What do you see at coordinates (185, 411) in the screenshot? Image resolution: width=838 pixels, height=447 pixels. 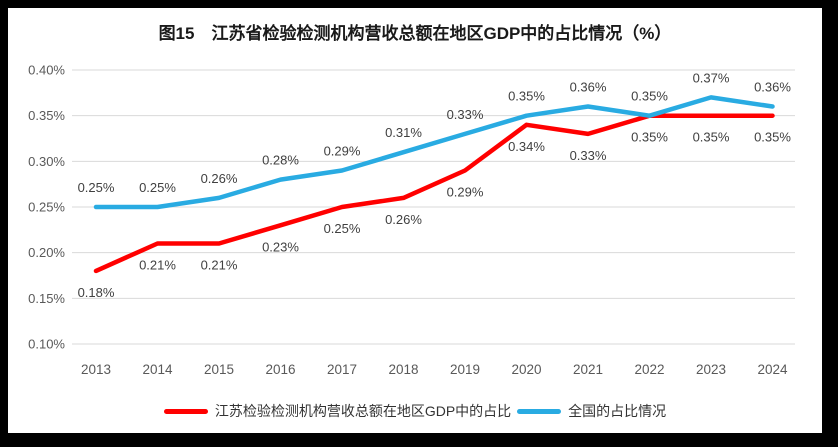 I see `legend-swatch-jiangsu` at bounding box center [185, 411].